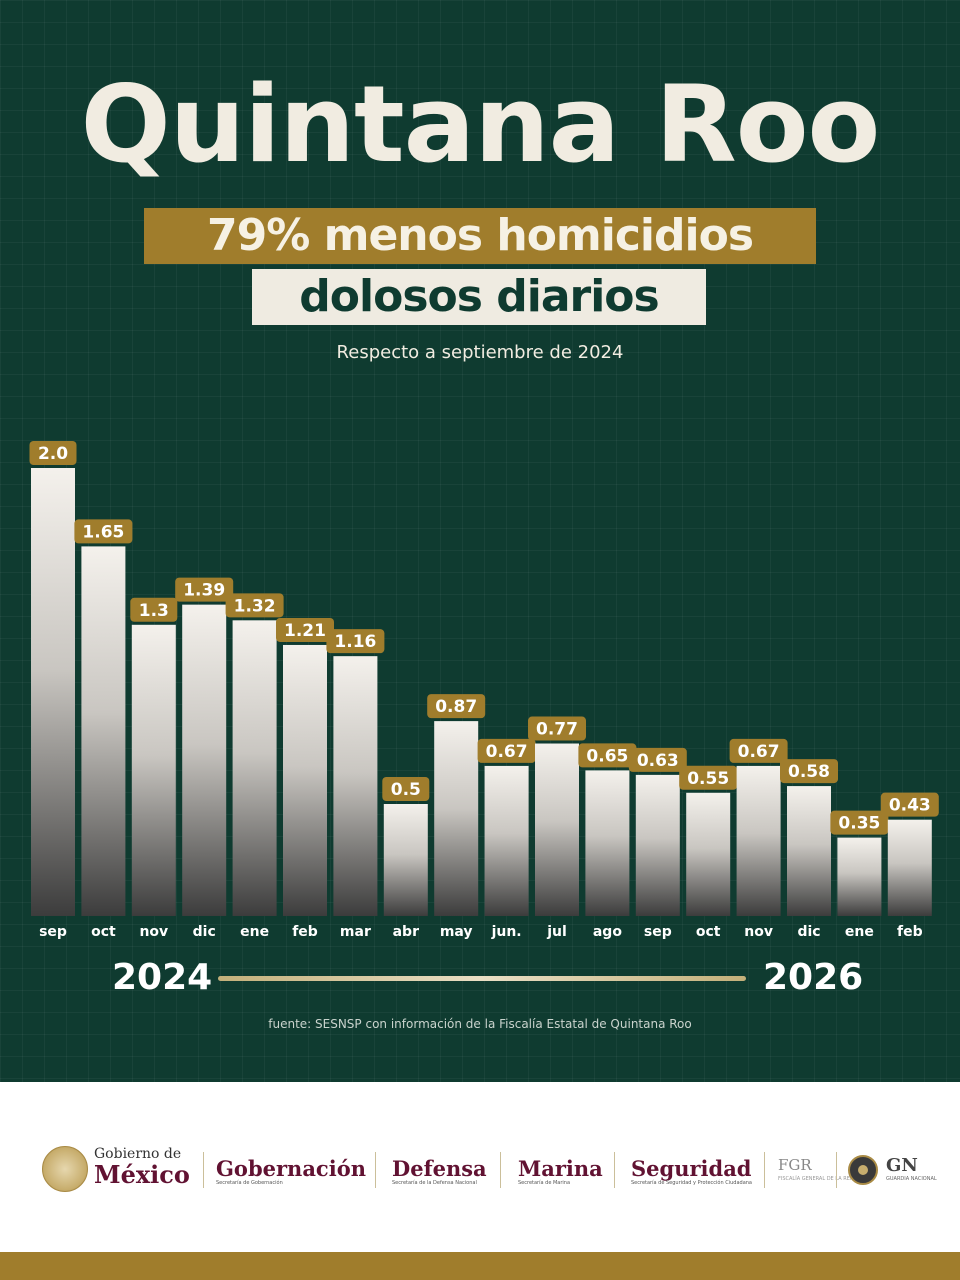 Image resolution: width=960 pixels, height=1280 pixels. What do you see at coordinates (506, 932) in the screenshot?
I see `category-label-9: jun.` at bounding box center [506, 932].